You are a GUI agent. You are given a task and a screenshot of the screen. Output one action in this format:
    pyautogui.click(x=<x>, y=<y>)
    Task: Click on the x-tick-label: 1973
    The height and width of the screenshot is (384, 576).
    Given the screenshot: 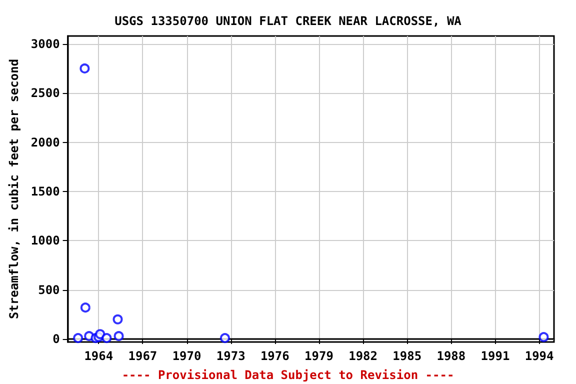 What is the action you would take?
    pyautogui.click(x=231, y=356)
    